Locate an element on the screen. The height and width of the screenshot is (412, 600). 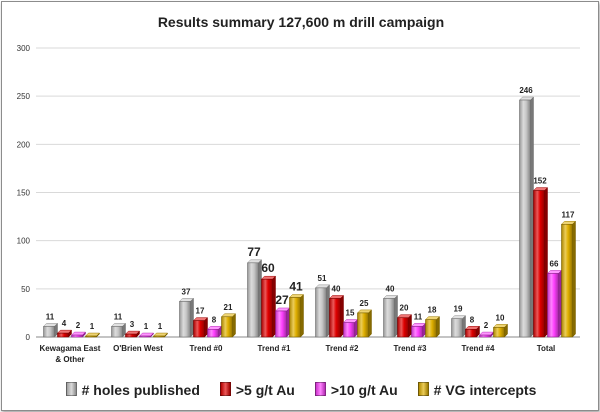
legend-item: >10 g/t Au is located at coordinates (356, 390).